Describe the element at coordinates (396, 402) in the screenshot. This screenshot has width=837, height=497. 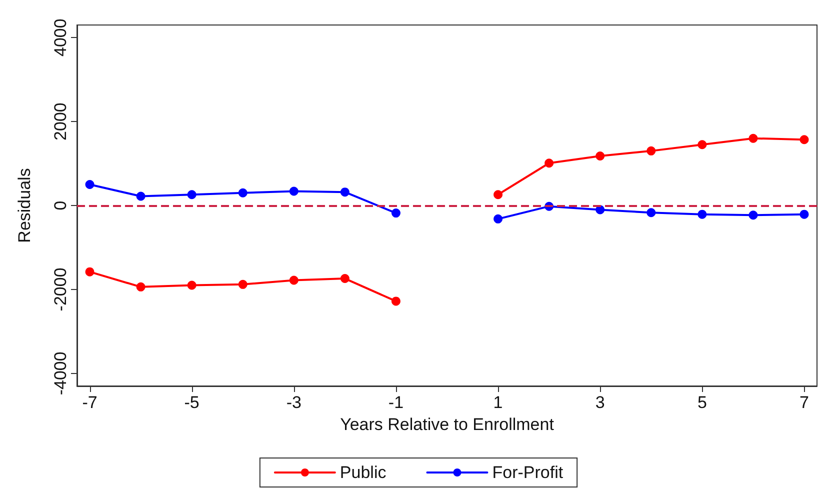
I see `x-tick-label: -1` at that location.